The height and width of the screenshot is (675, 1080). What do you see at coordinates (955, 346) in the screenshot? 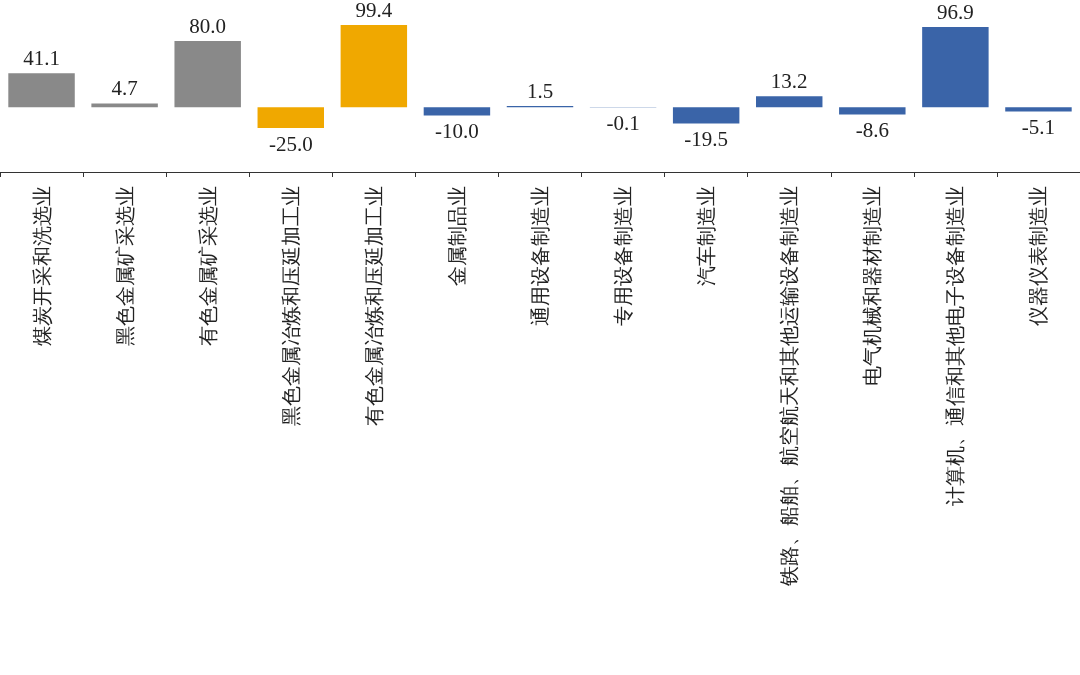
I see `x-tick-label: 计算机、通信和其他电子设备制造业` at bounding box center [955, 346].